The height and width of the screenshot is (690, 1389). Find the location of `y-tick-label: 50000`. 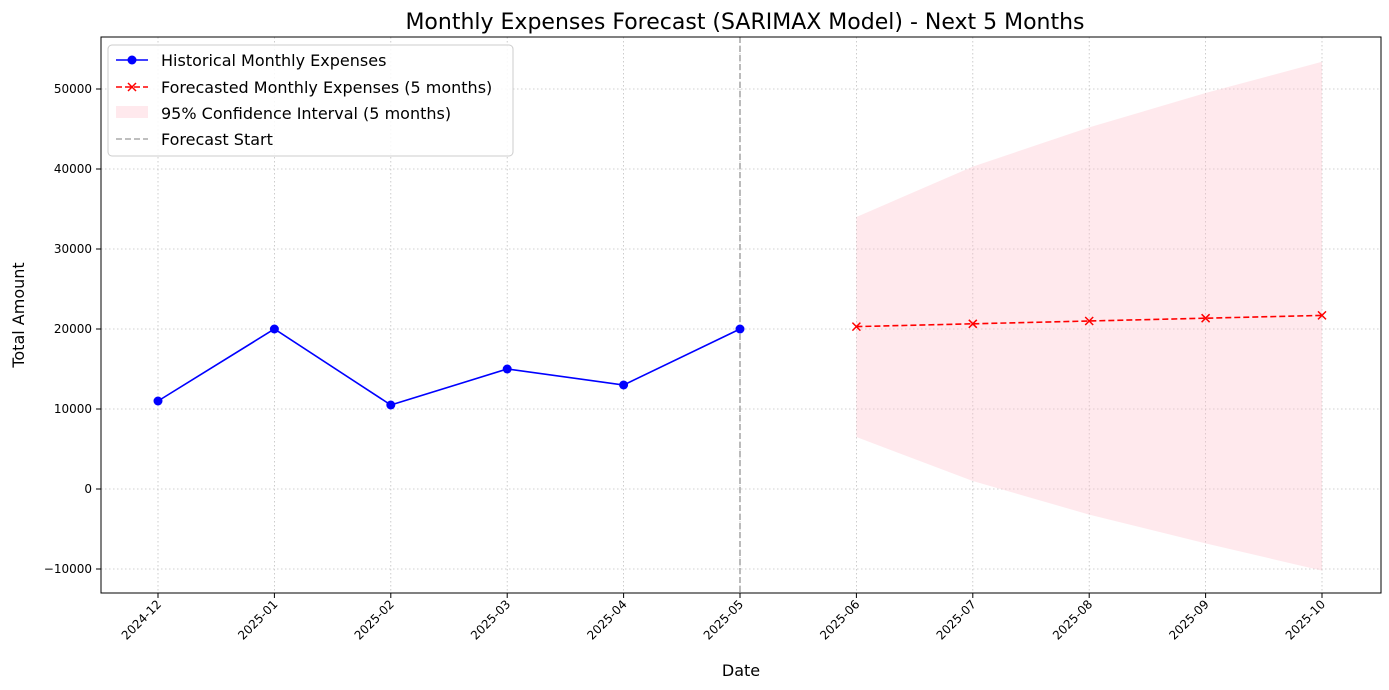

y-tick-label: 50000 is located at coordinates (73, 89).